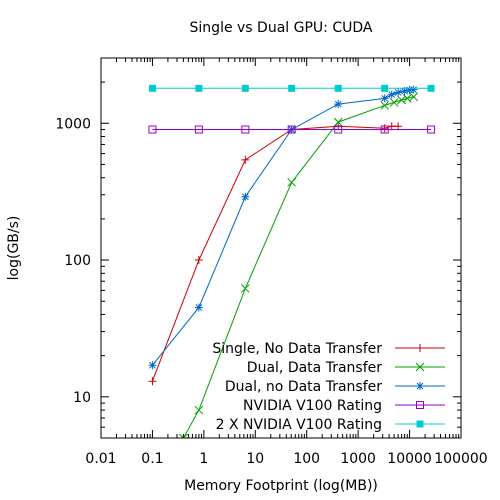 This screenshot has width=500, height=500. What do you see at coordinates (299, 425) in the screenshot?
I see `legend-label: 2 X NVIDIA V100 Rating` at bounding box center [299, 425].